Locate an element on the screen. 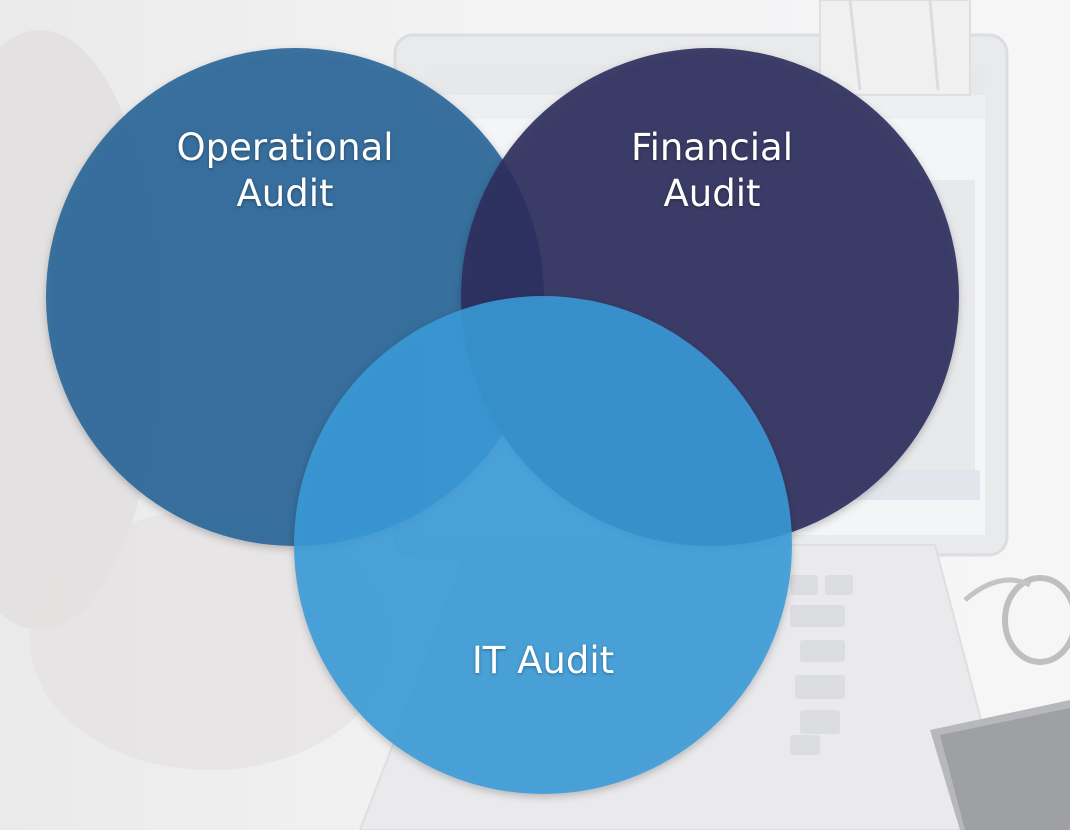  financial-audit-label: Financial Audit is located at coordinates (712, 171).